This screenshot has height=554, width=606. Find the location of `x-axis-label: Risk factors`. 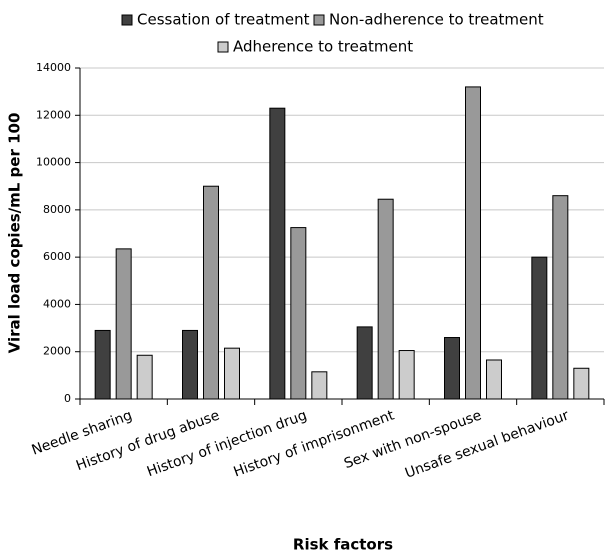

x-axis-label: Risk factors is located at coordinates (343, 545).